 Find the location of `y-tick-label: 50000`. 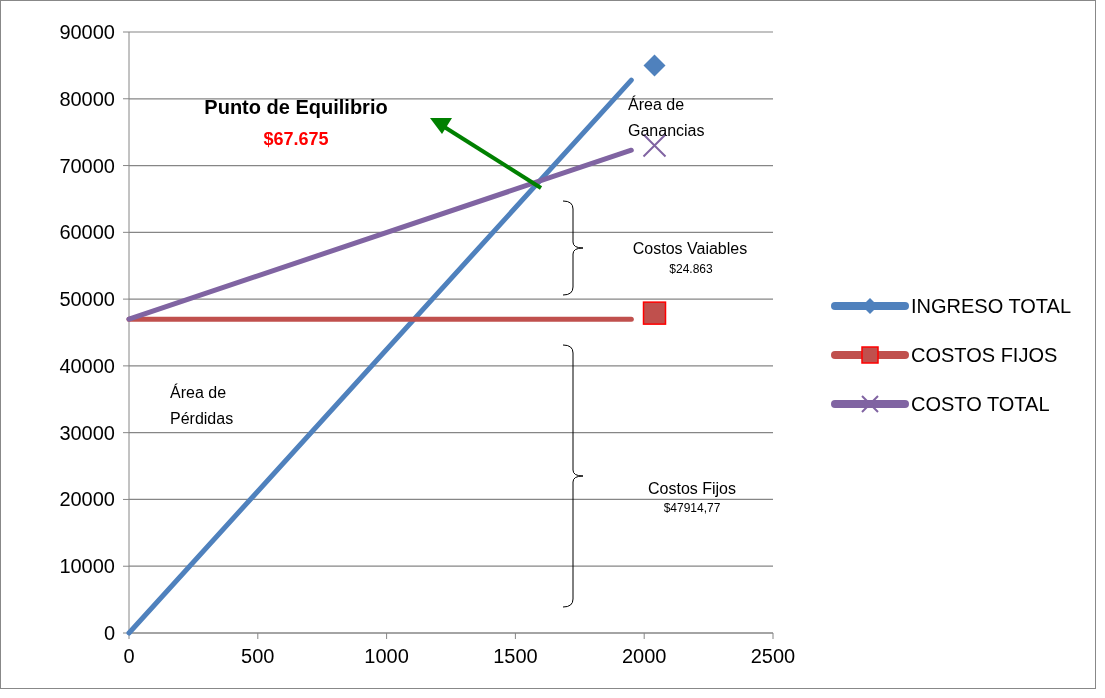

y-tick-label: 50000 is located at coordinates (87, 299).